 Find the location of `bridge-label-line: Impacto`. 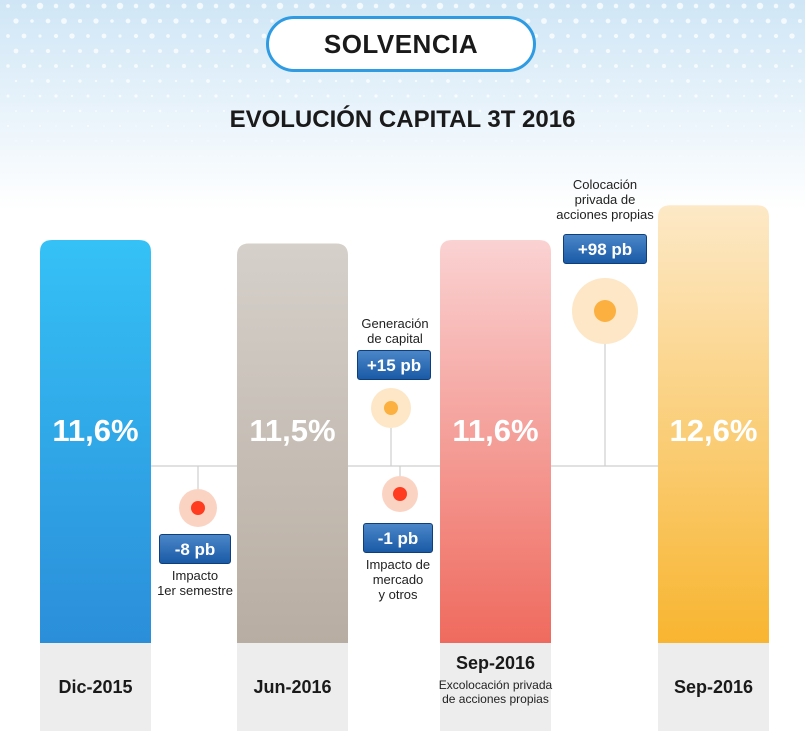

bridge-label-line: Impacto is located at coordinates (195, 575).